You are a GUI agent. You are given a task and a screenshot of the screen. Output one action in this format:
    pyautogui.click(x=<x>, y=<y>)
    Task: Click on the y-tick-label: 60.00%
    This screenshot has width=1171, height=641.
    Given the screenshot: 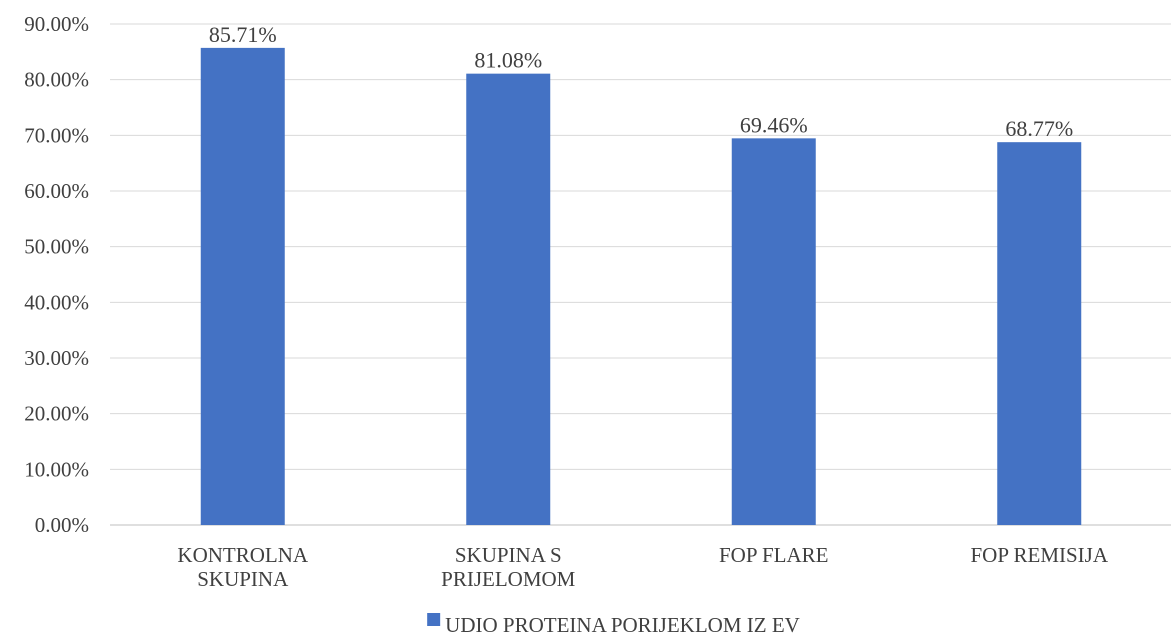 What is the action you would take?
    pyautogui.click(x=56, y=191)
    